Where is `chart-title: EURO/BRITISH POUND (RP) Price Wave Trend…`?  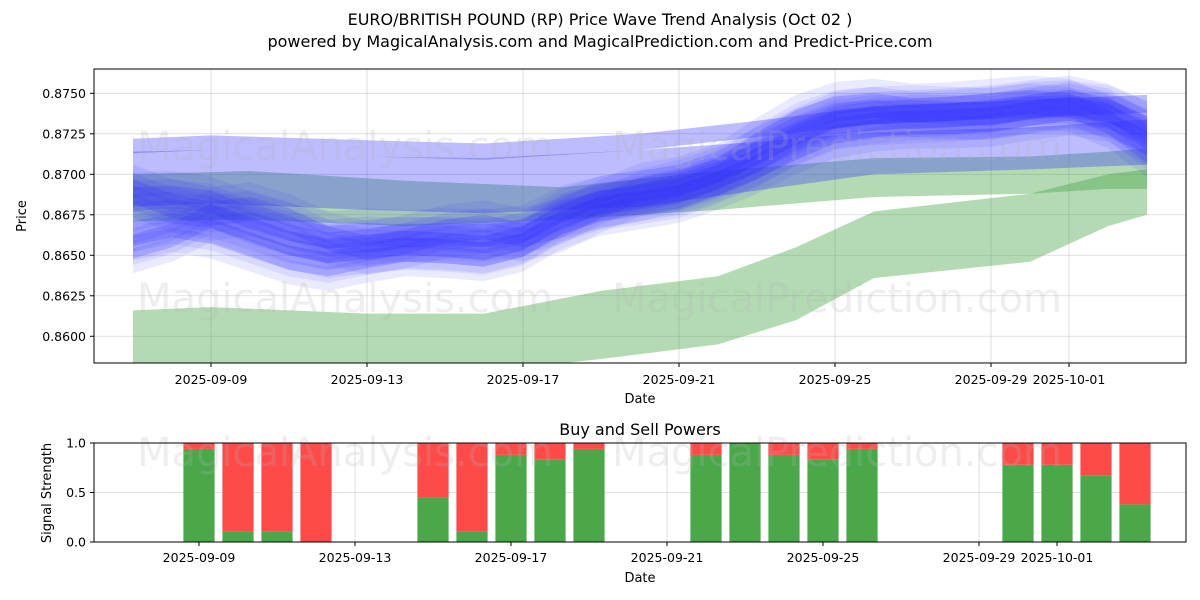
chart-title: EURO/BRITISH POUND (RP) Price Wave Trend… is located at coordinates (600, 19).